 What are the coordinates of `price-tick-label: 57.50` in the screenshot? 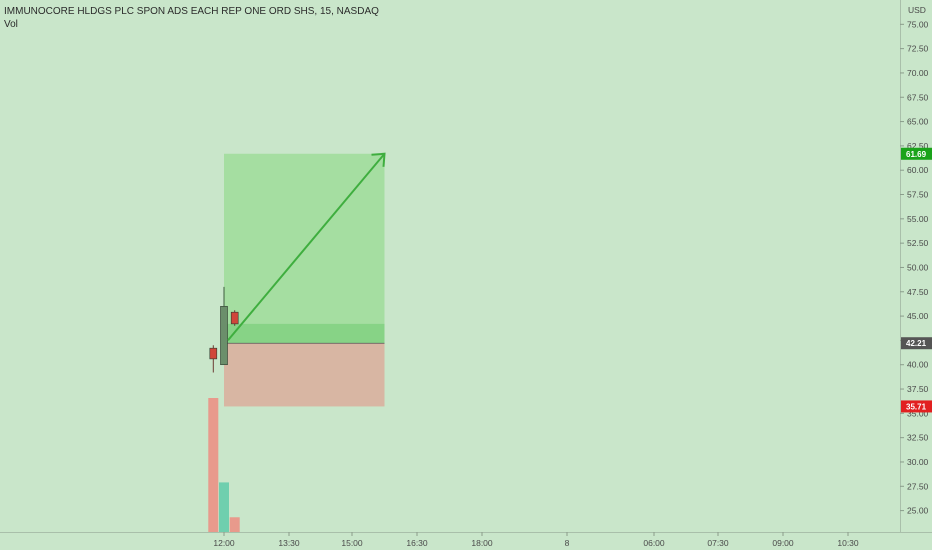 It's located at (918, 195).